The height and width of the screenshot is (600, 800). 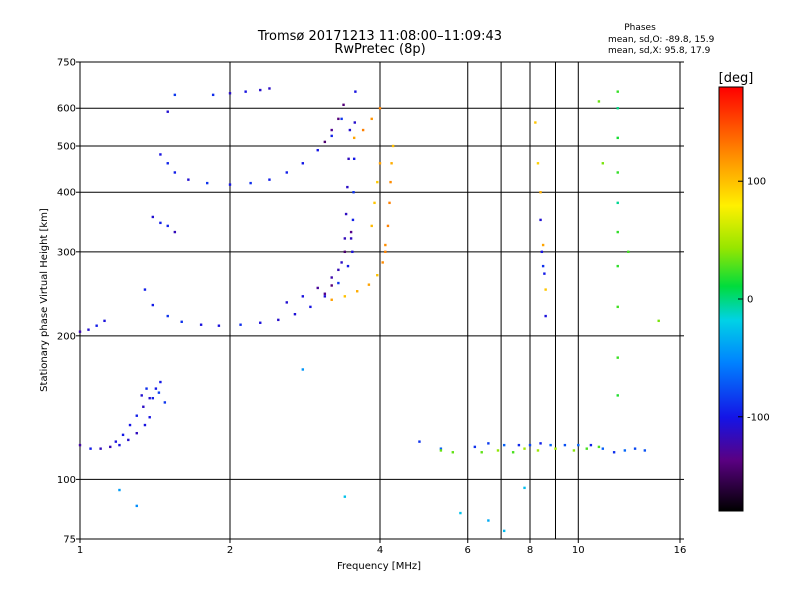 What do you see at coordinates (661, 40) in the screenshot?
I see `stats-o-mode: mean, sd,O: -89.8, 15.9` at bounding box center [661, 40].